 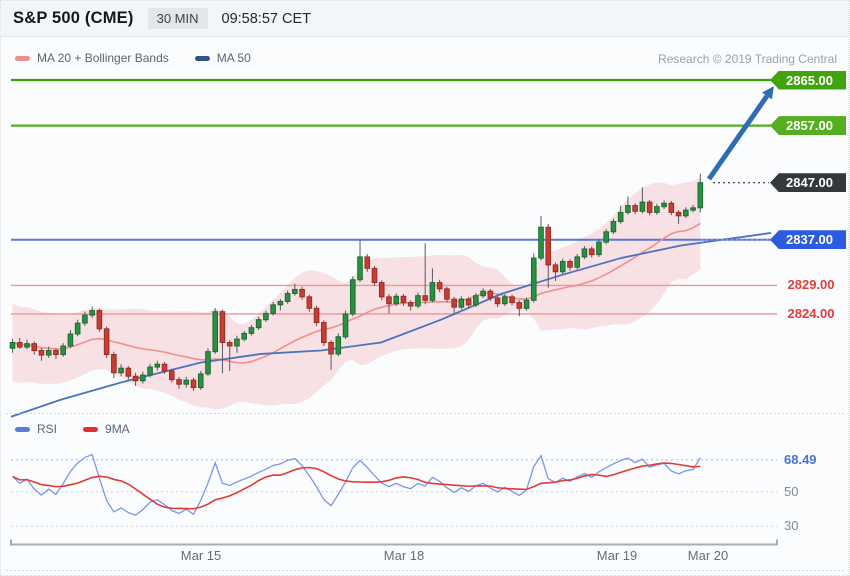 What do you see at coordinates (266, 18) in the screenshot?
I see `clock-time: 09:58:57 CET` at bounding box center [266, 18].